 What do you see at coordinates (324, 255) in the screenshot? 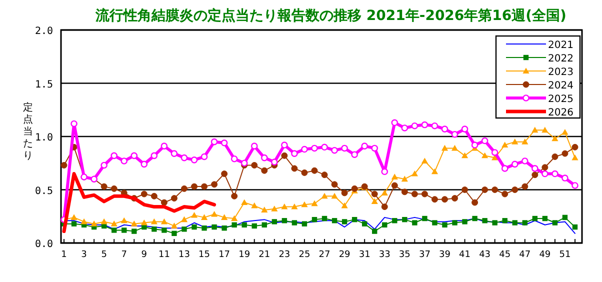
I see `x-tick-label: 27` at bounding box center [324, 255].